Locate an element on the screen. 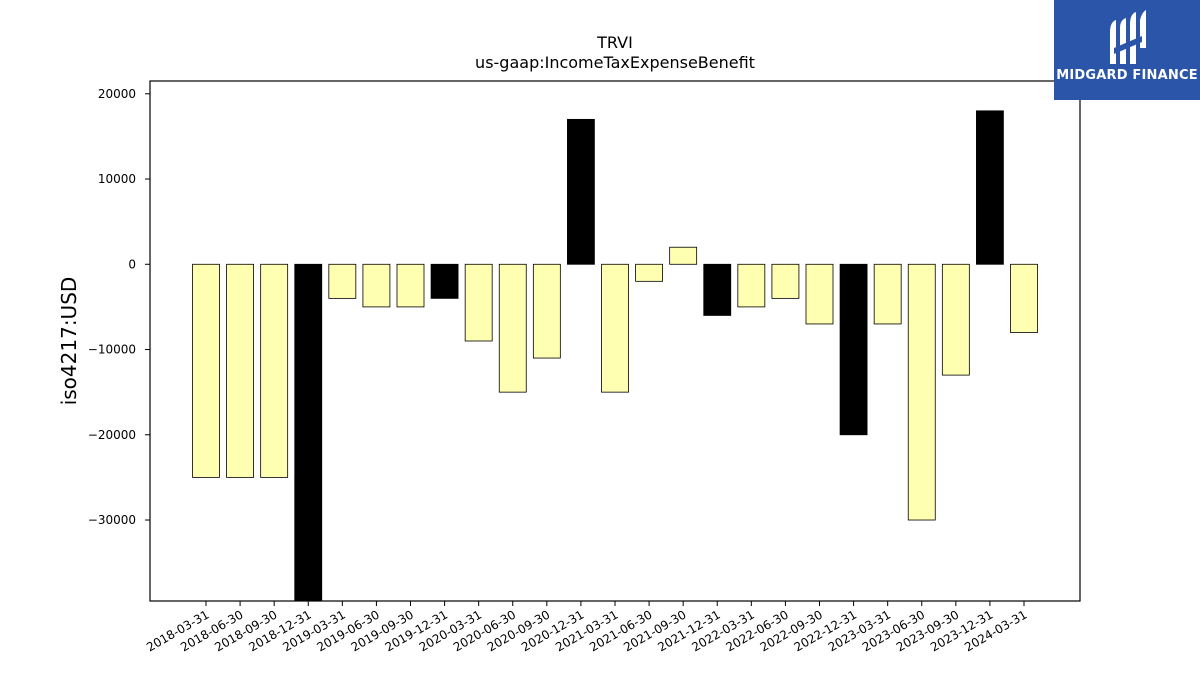 The image size is (1200, 675). y-tick-label: −30000 is located at coordinates (112, 520).